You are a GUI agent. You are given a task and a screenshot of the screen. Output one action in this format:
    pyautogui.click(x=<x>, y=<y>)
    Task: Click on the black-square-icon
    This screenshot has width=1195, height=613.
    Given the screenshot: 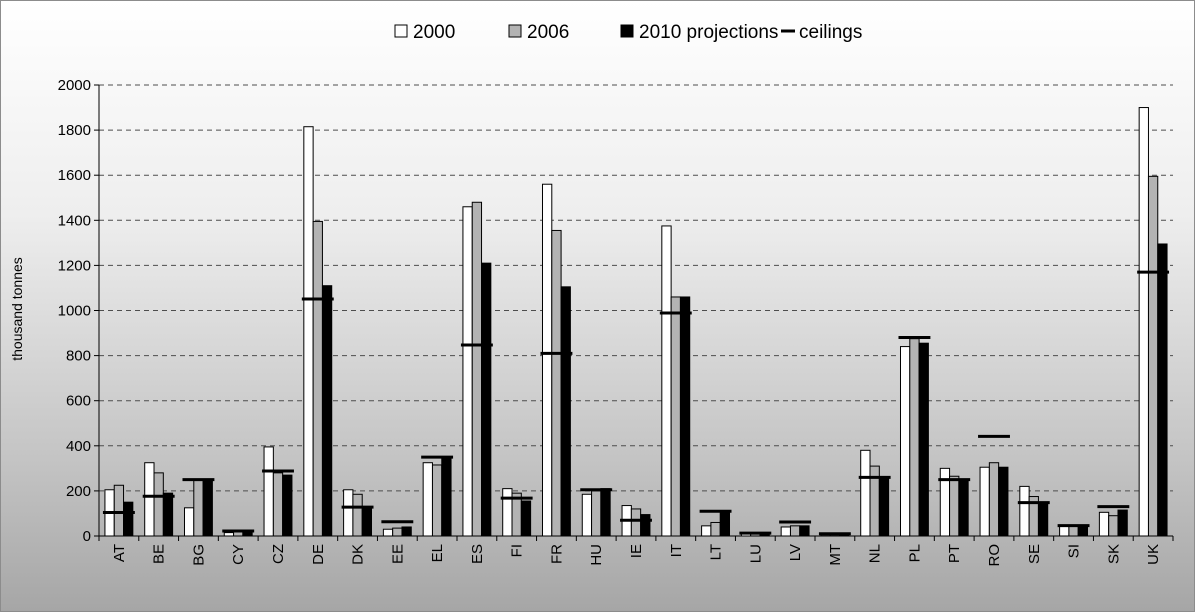 What is the action you would take?
    pyautogui.click(x=627, y=31)
    